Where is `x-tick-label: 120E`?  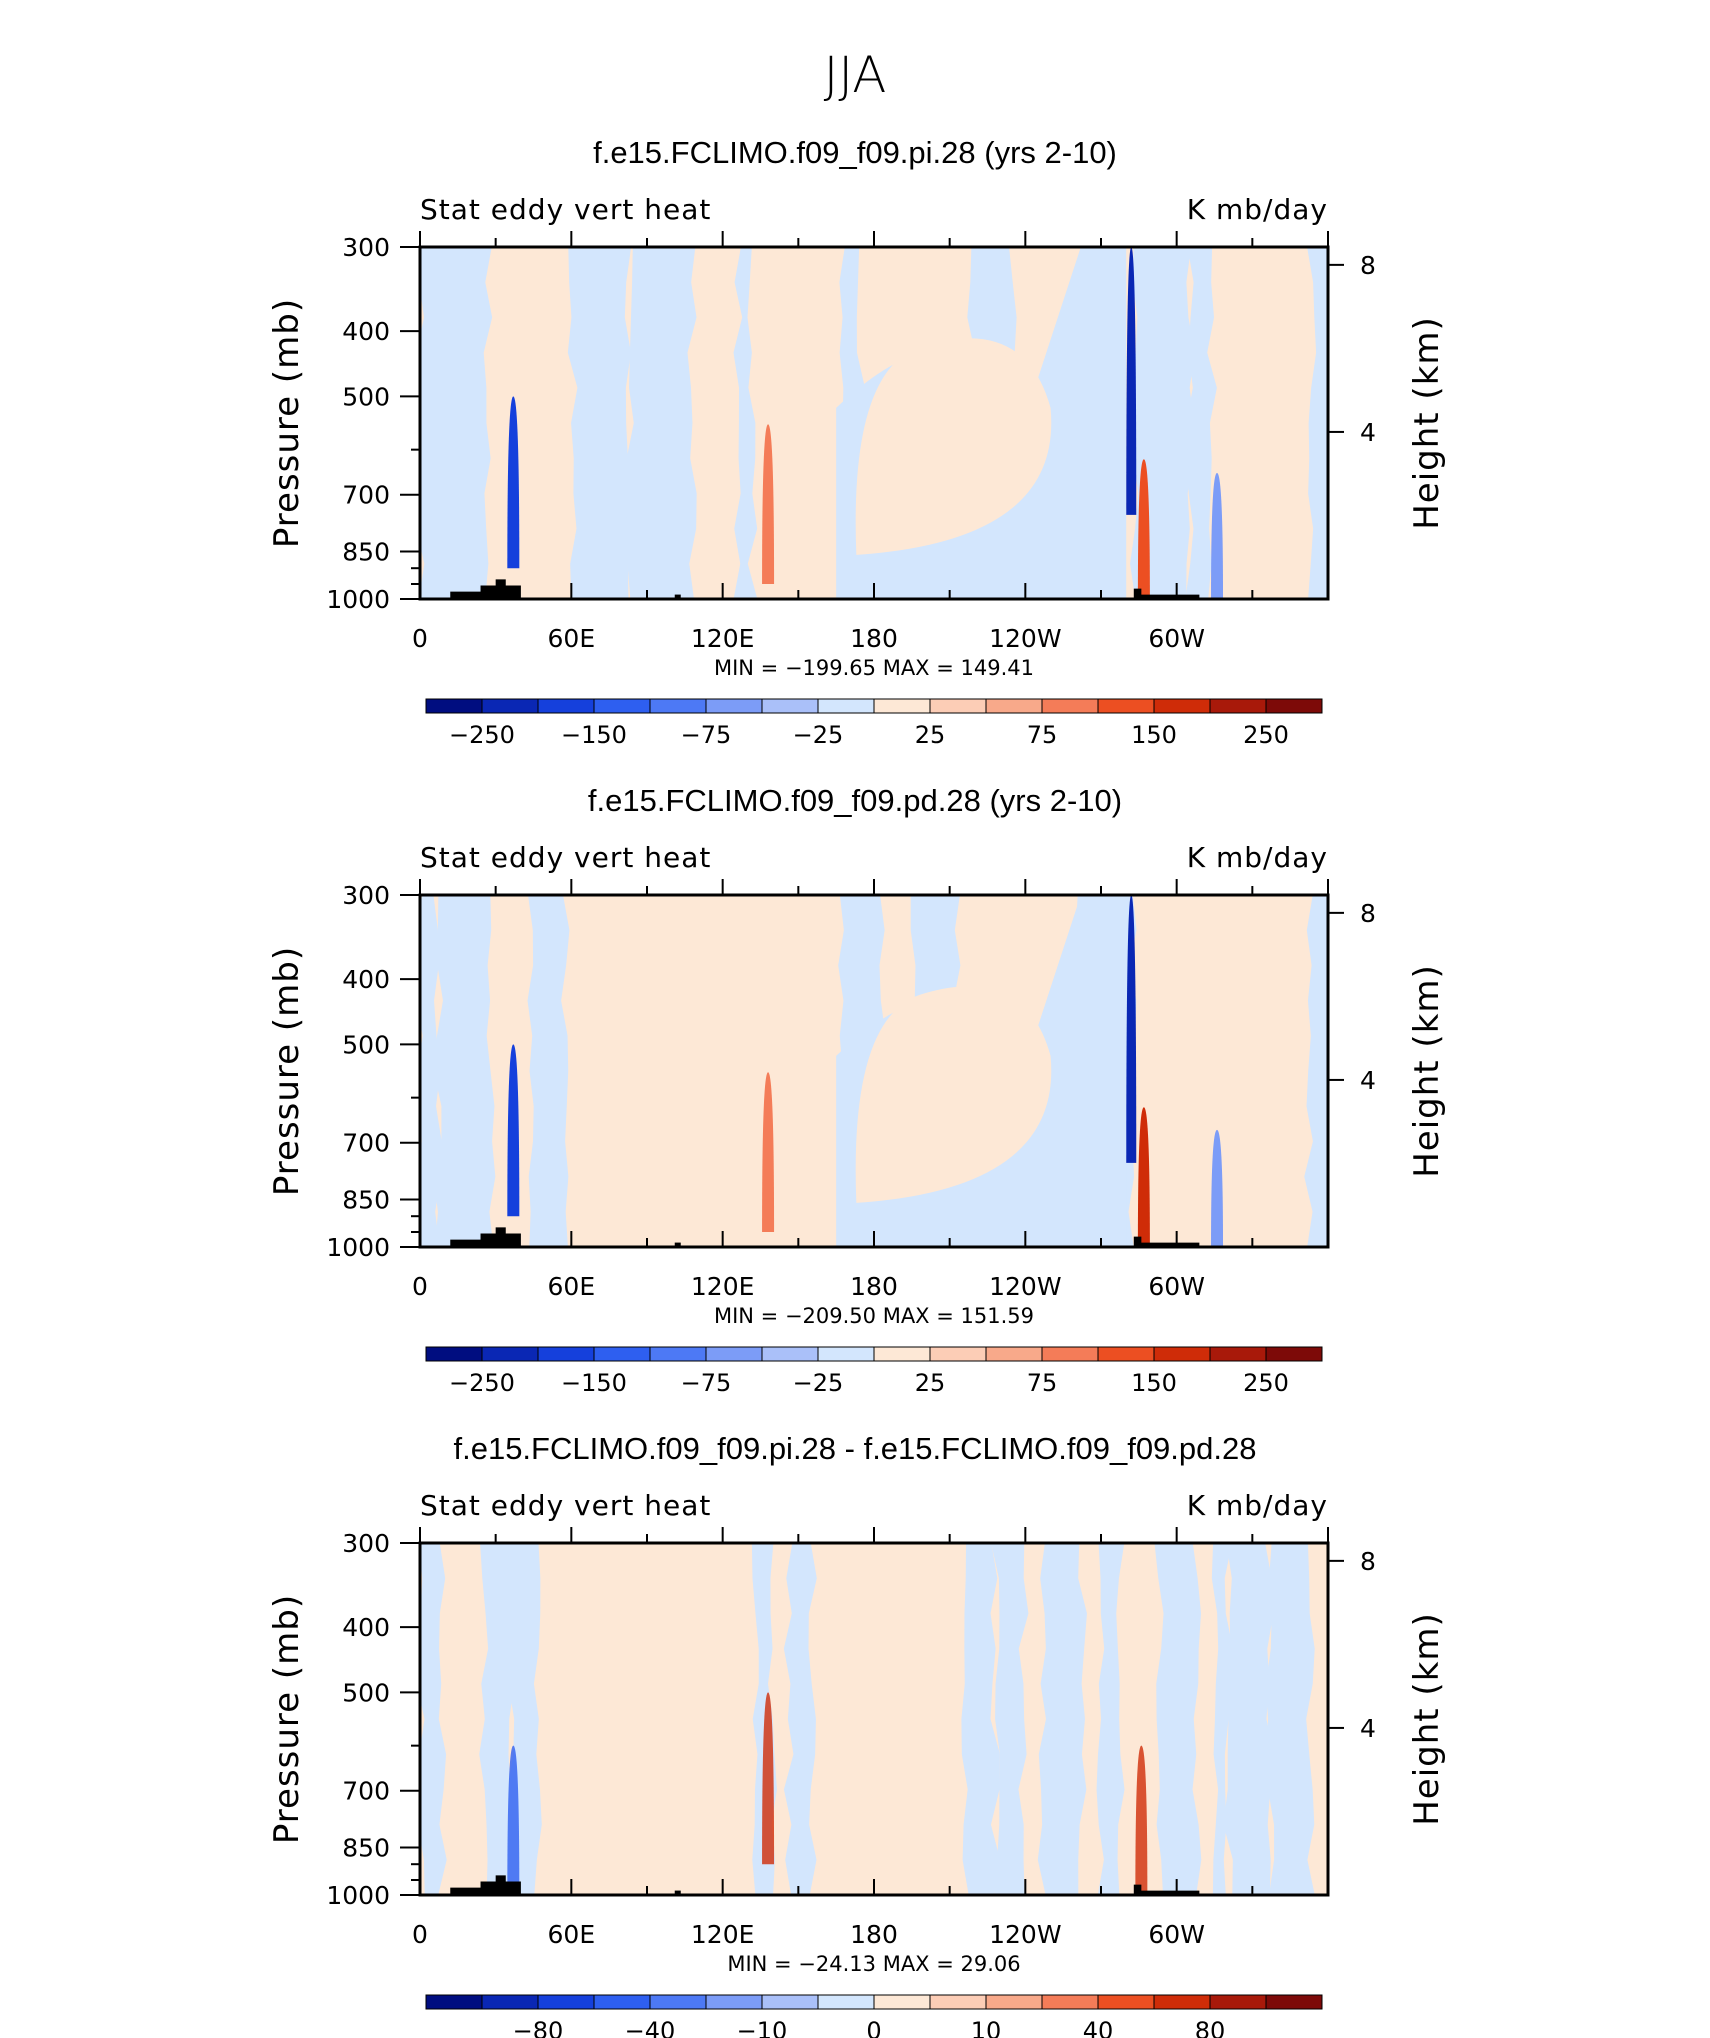
x-tick-label: 120E is located at coordinates (723, 638).